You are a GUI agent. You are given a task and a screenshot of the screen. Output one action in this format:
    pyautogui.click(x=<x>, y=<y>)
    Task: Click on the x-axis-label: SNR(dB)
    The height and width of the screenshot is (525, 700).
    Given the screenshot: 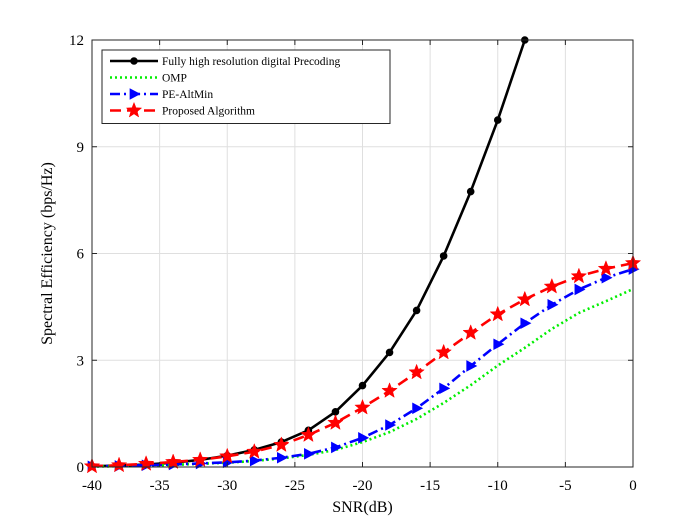 What is the action you would take?
    pyautogui.click(x=362, y=507)
    